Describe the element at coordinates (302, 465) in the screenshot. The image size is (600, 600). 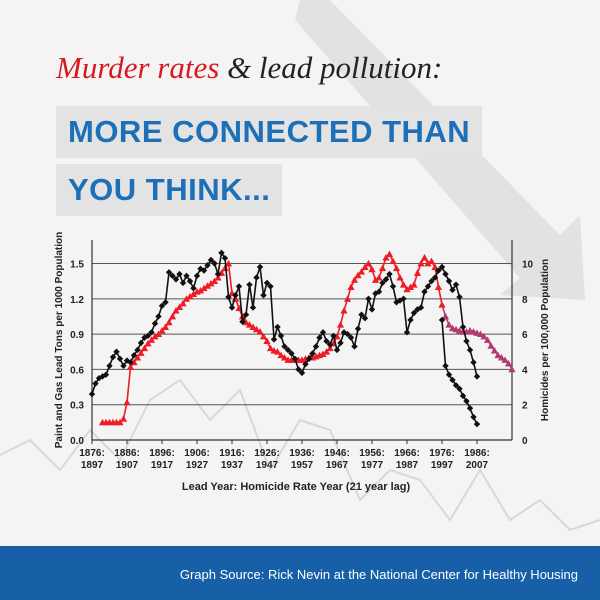
I see `x-tick-label-homicide: 1957` at that location.